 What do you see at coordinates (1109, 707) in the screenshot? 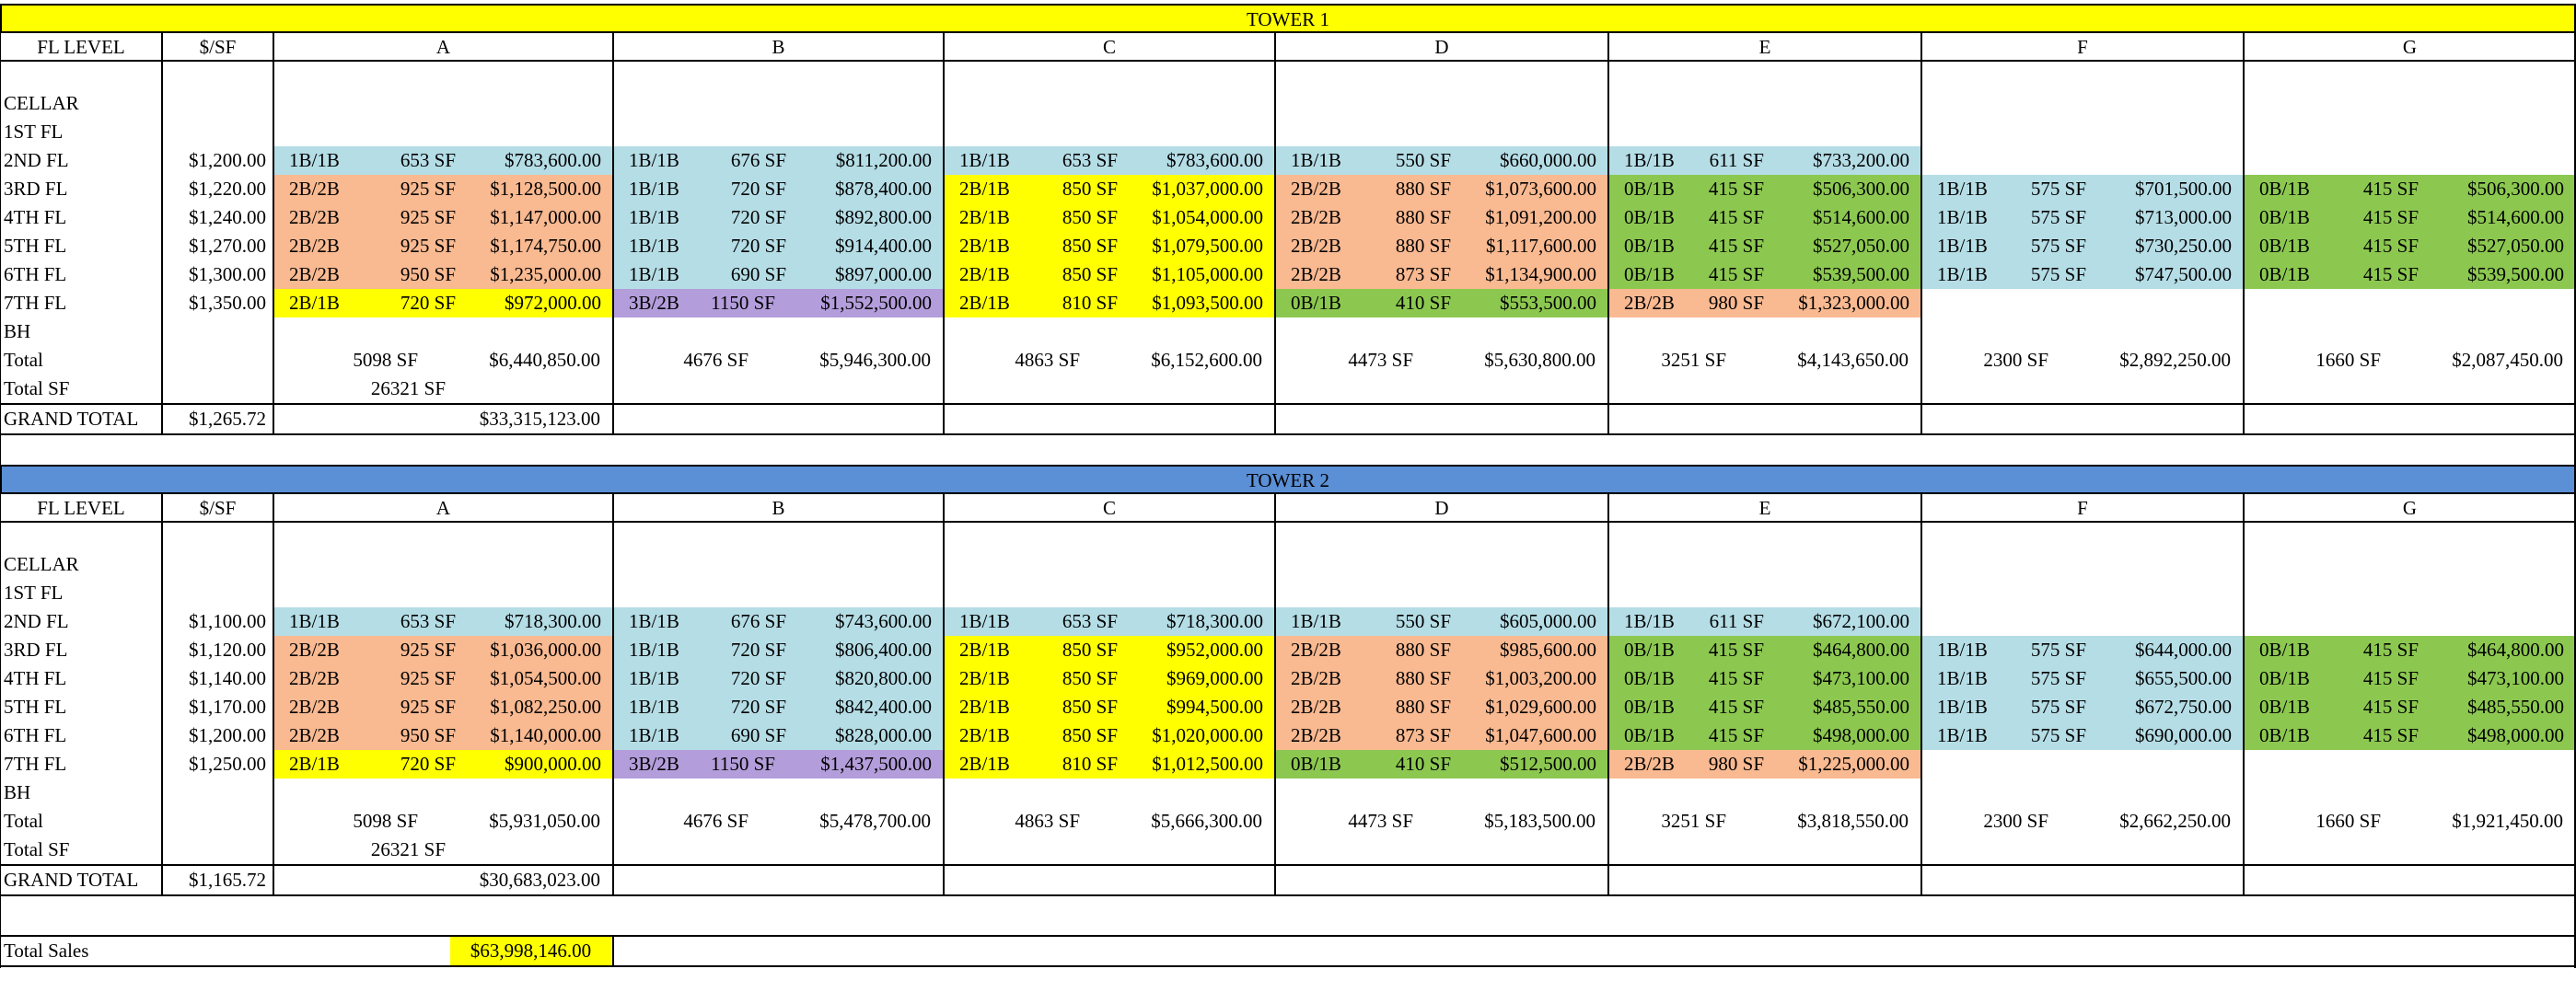
I see `unit-cell: 2B/1B 850 SF $994,500.00` at bounding box center [1109, 707].